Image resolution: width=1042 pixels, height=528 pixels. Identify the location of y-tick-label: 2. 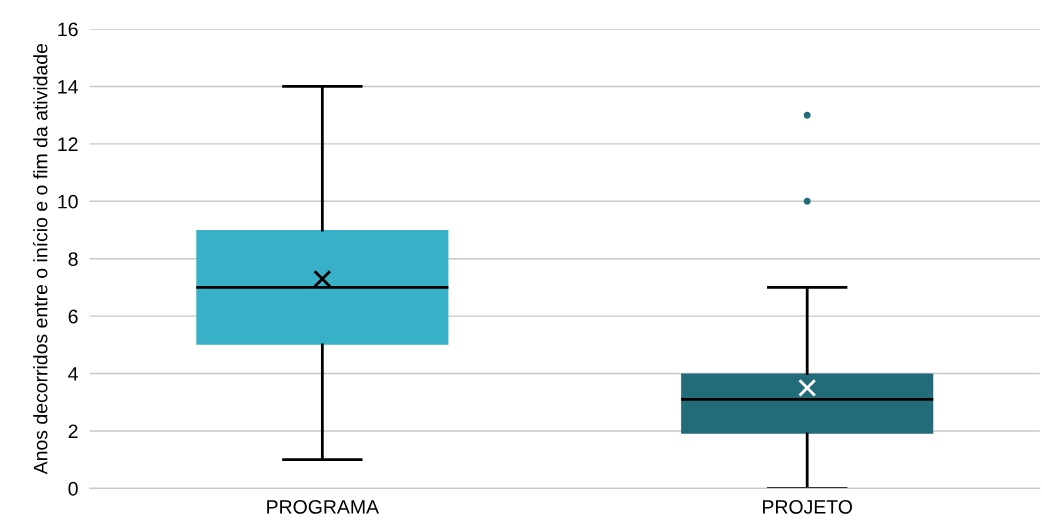
(73, 431).